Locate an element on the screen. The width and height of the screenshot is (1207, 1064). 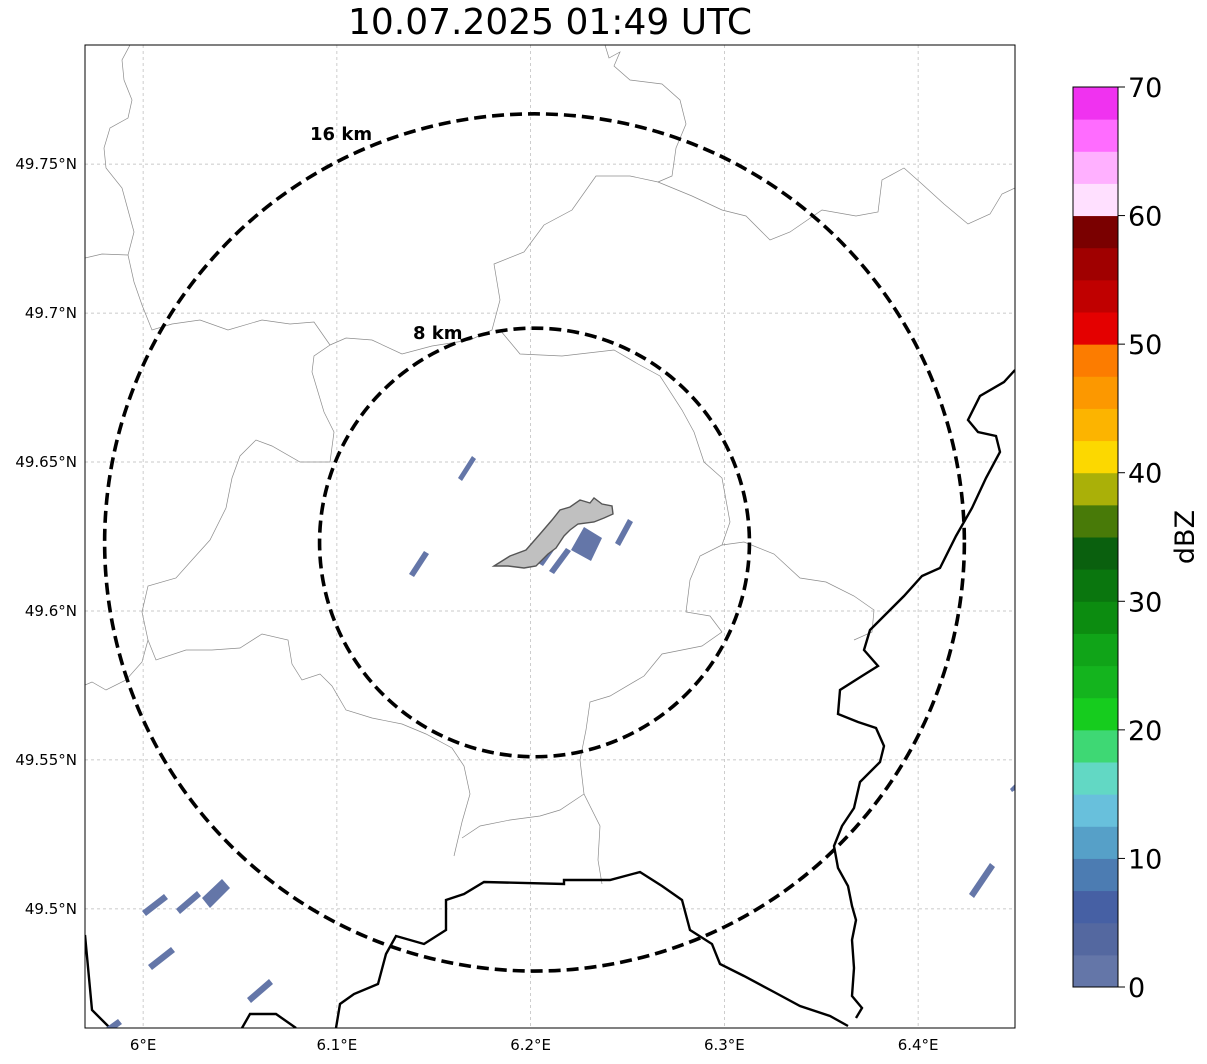
lon-tick-label: 6.2°E is located at coordinates (530, 1045).